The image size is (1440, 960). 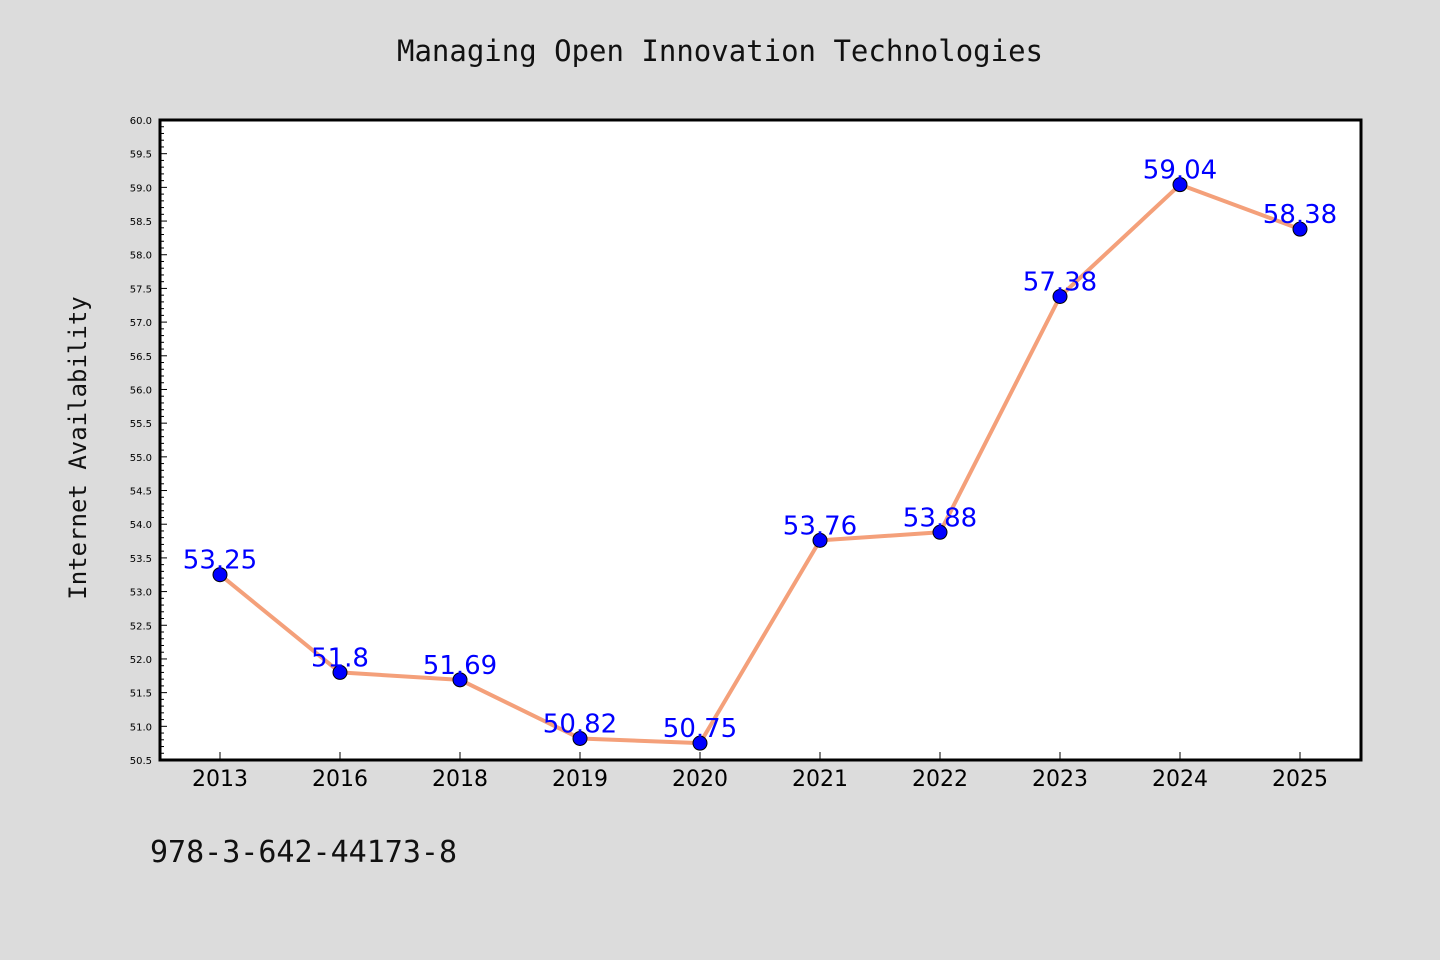 What do you see at coordinates (141, 559) in the screenshot?
I see `y-tick-label: 53.5` at bounding box center [141, 559].